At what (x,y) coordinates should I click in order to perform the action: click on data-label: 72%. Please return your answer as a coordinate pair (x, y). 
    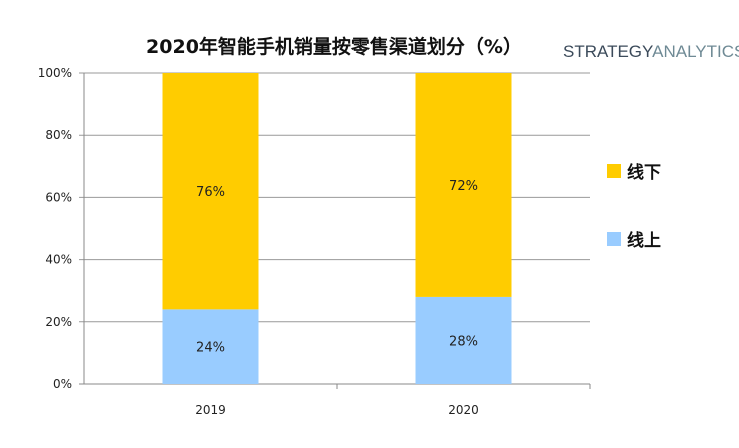
    Looking at the image, I should click on (463, 186).